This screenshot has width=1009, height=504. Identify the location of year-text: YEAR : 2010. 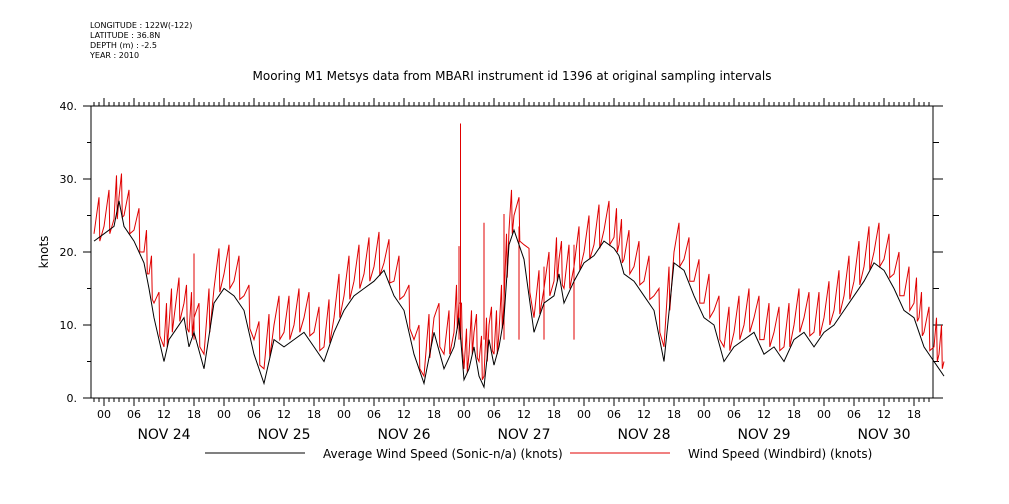
(115, 55).